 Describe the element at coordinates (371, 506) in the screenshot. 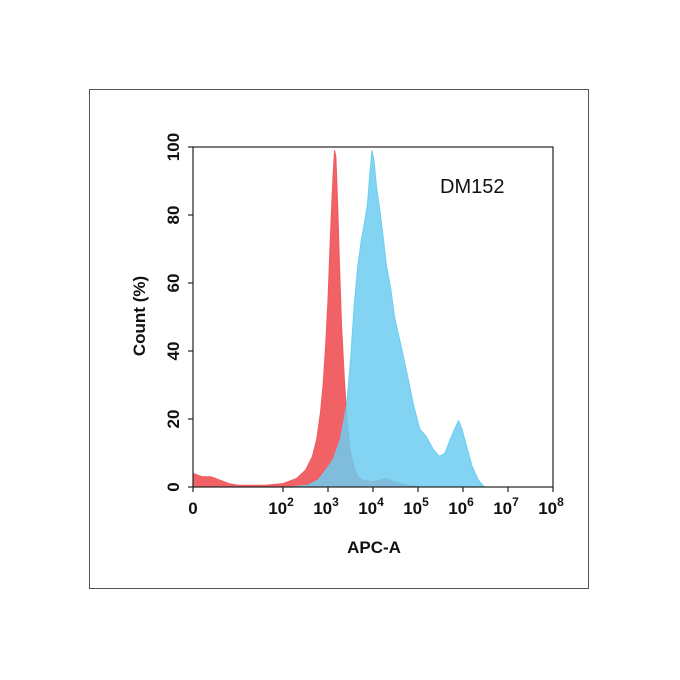

I see `x-tick-label: 10⁴` at that location.